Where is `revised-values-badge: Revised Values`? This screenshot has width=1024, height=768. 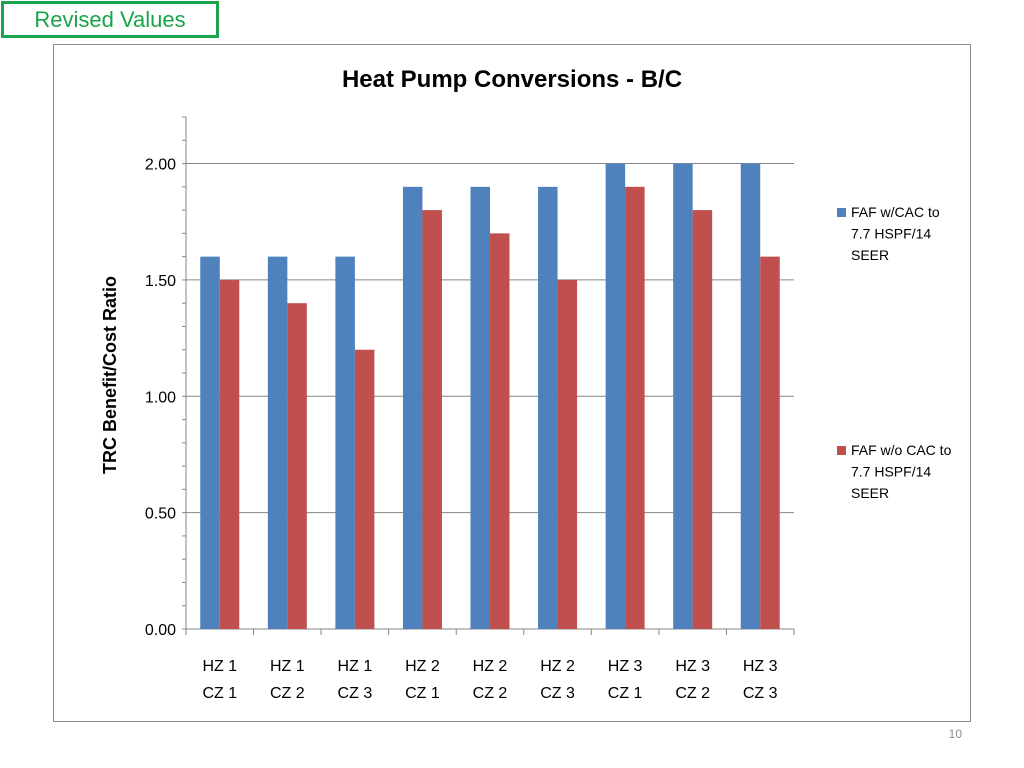 revised-values-badge: Revised Values is located at coordinates (110, 19).